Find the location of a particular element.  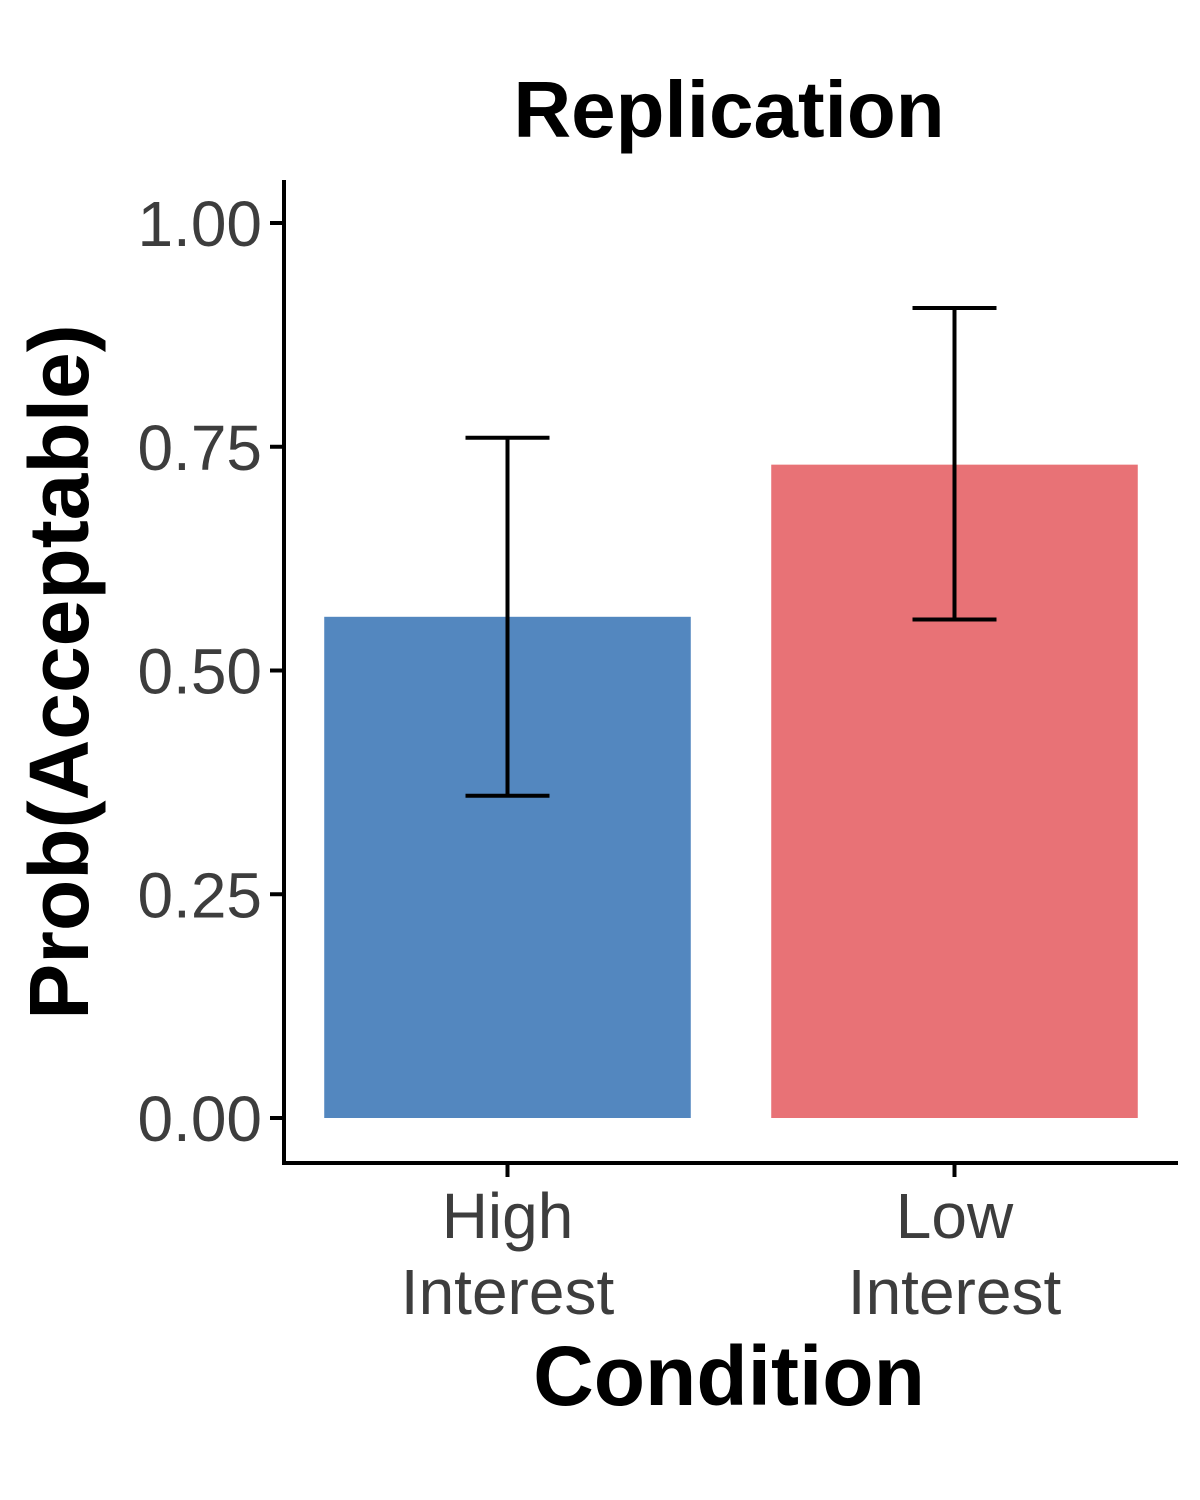

y-axis: 0.00 0.25 0.50 0.75 1.00 is located at coordinates (211, 671).